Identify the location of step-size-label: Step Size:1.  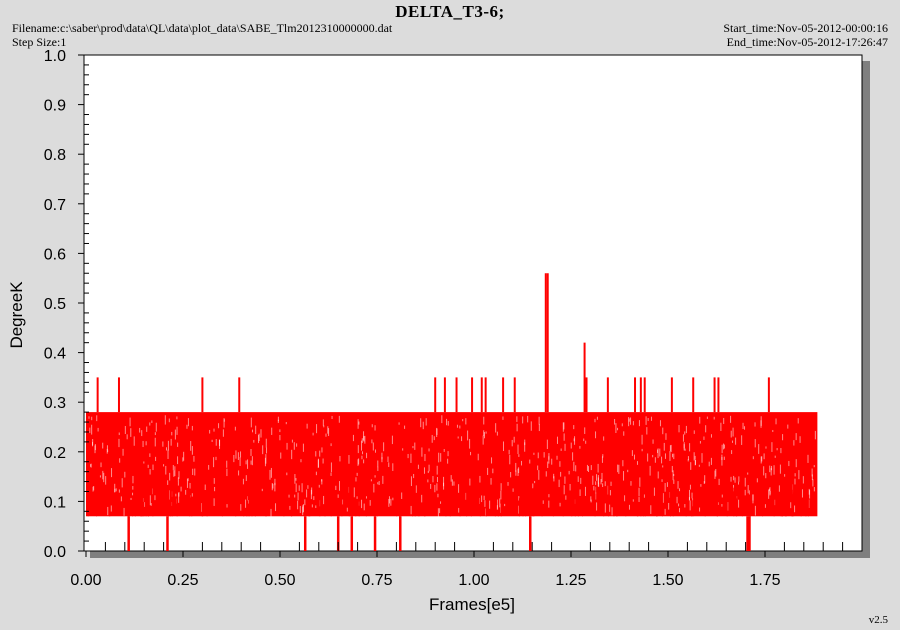
(39, 42).